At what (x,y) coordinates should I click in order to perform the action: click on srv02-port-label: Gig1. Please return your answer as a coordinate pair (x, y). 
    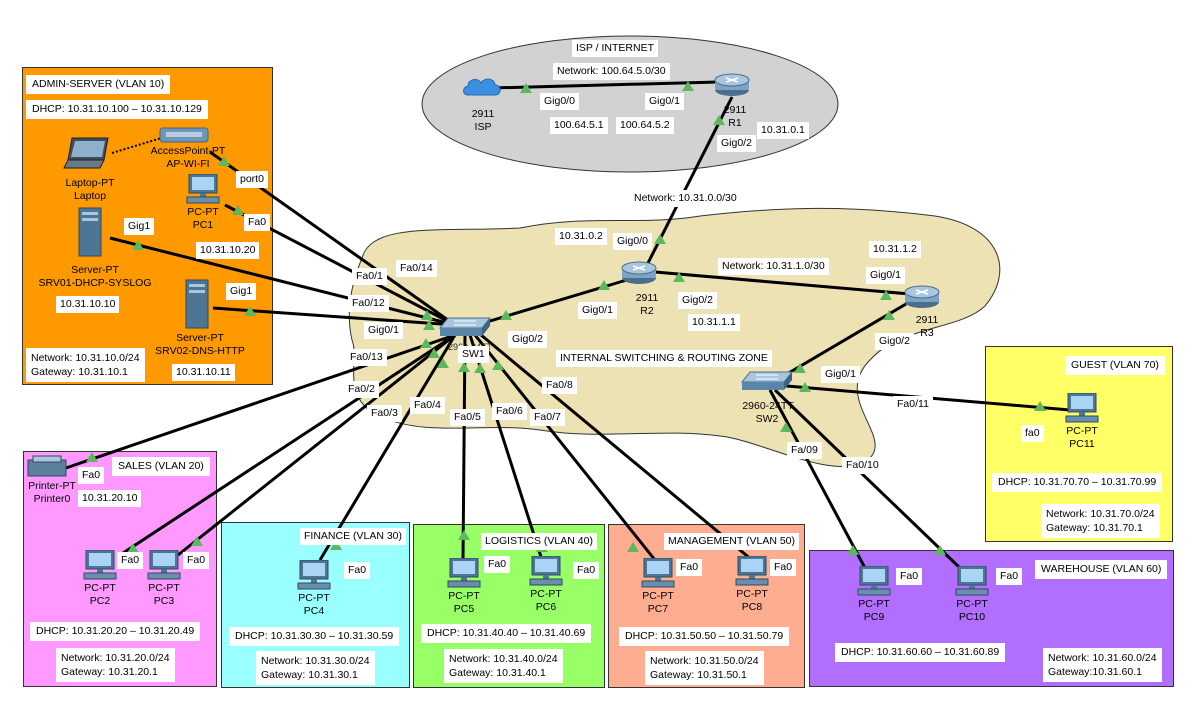
    Looking at the image, I should click on (241, 291).